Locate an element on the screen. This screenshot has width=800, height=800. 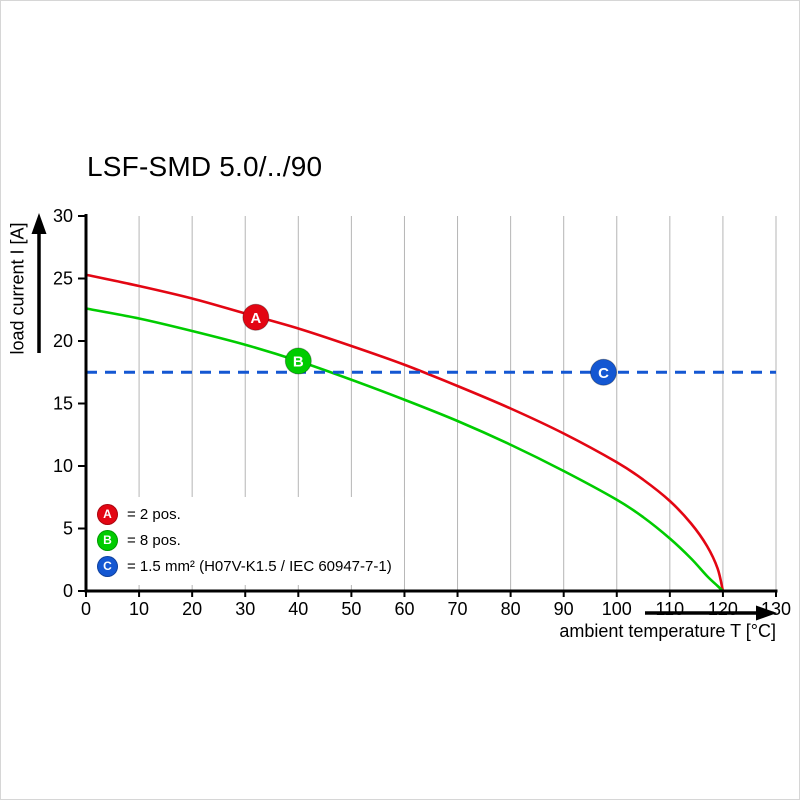
legend-badge-c-letter: C is located at coordinates (107, 566).